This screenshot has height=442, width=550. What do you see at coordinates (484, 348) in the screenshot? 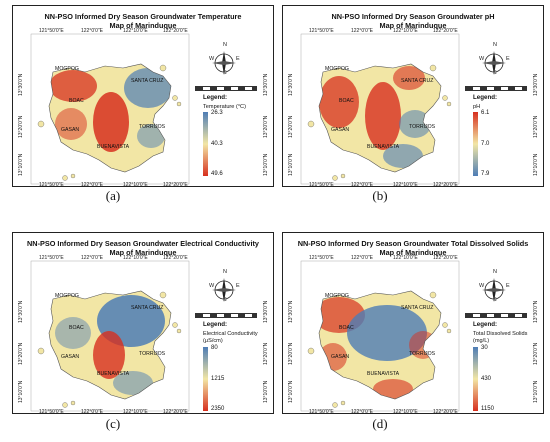
I see `legend-tick-label: 30` at bounding box center [484, 348].